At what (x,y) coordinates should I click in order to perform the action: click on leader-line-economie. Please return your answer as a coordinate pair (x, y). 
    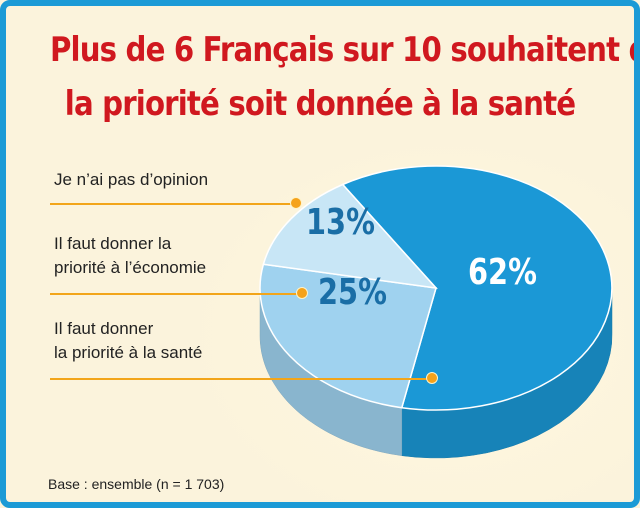
    Looking at the image, I should click on (176, 294).